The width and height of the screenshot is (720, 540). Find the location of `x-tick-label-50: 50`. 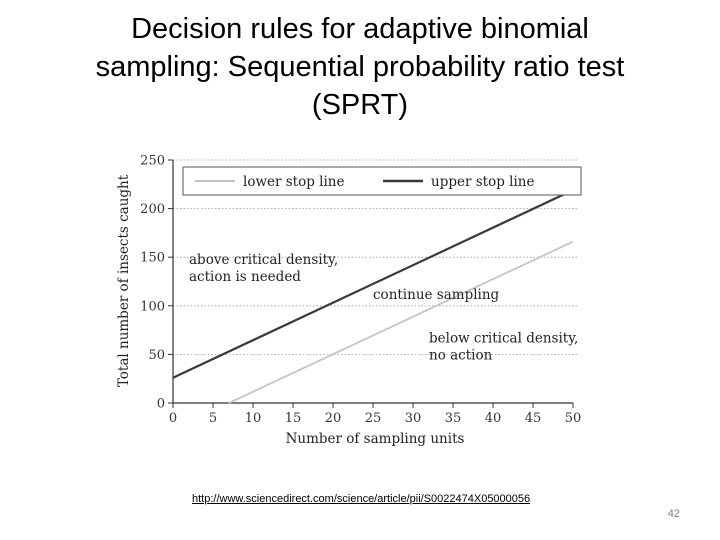

x-tick-label-50: 50 is located at coordinates (573, 418).